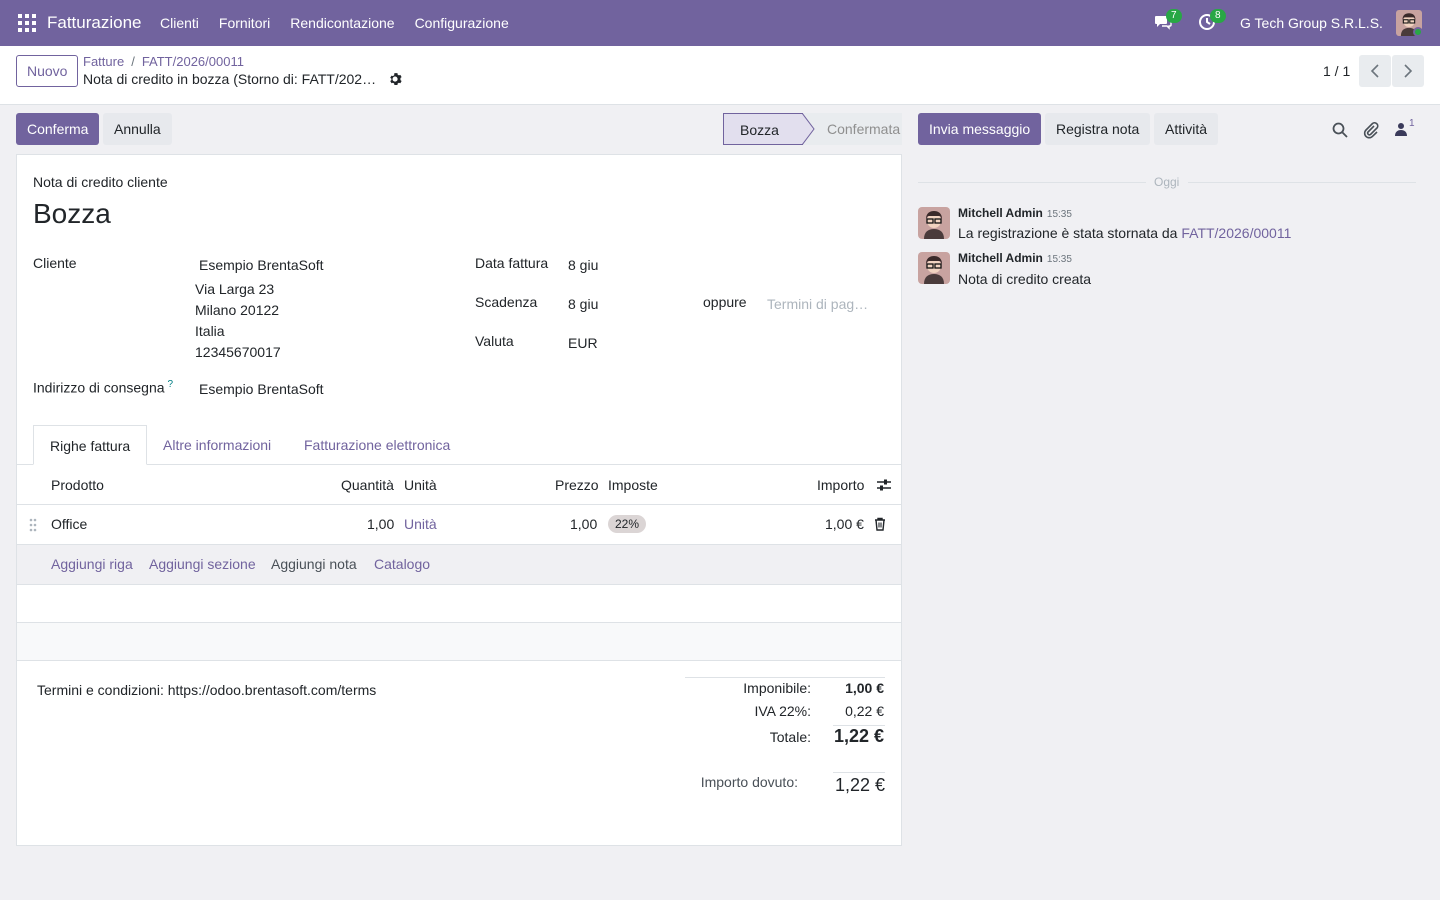 This screenshot has width=1440, height=900. I want to click on cancel-button: Annulla, so click(137, 129).